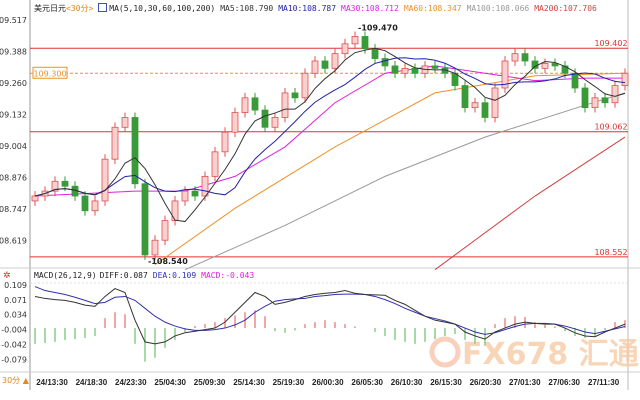 The image size is (640, 400). I want to click on diff-line, so click(330, 316).